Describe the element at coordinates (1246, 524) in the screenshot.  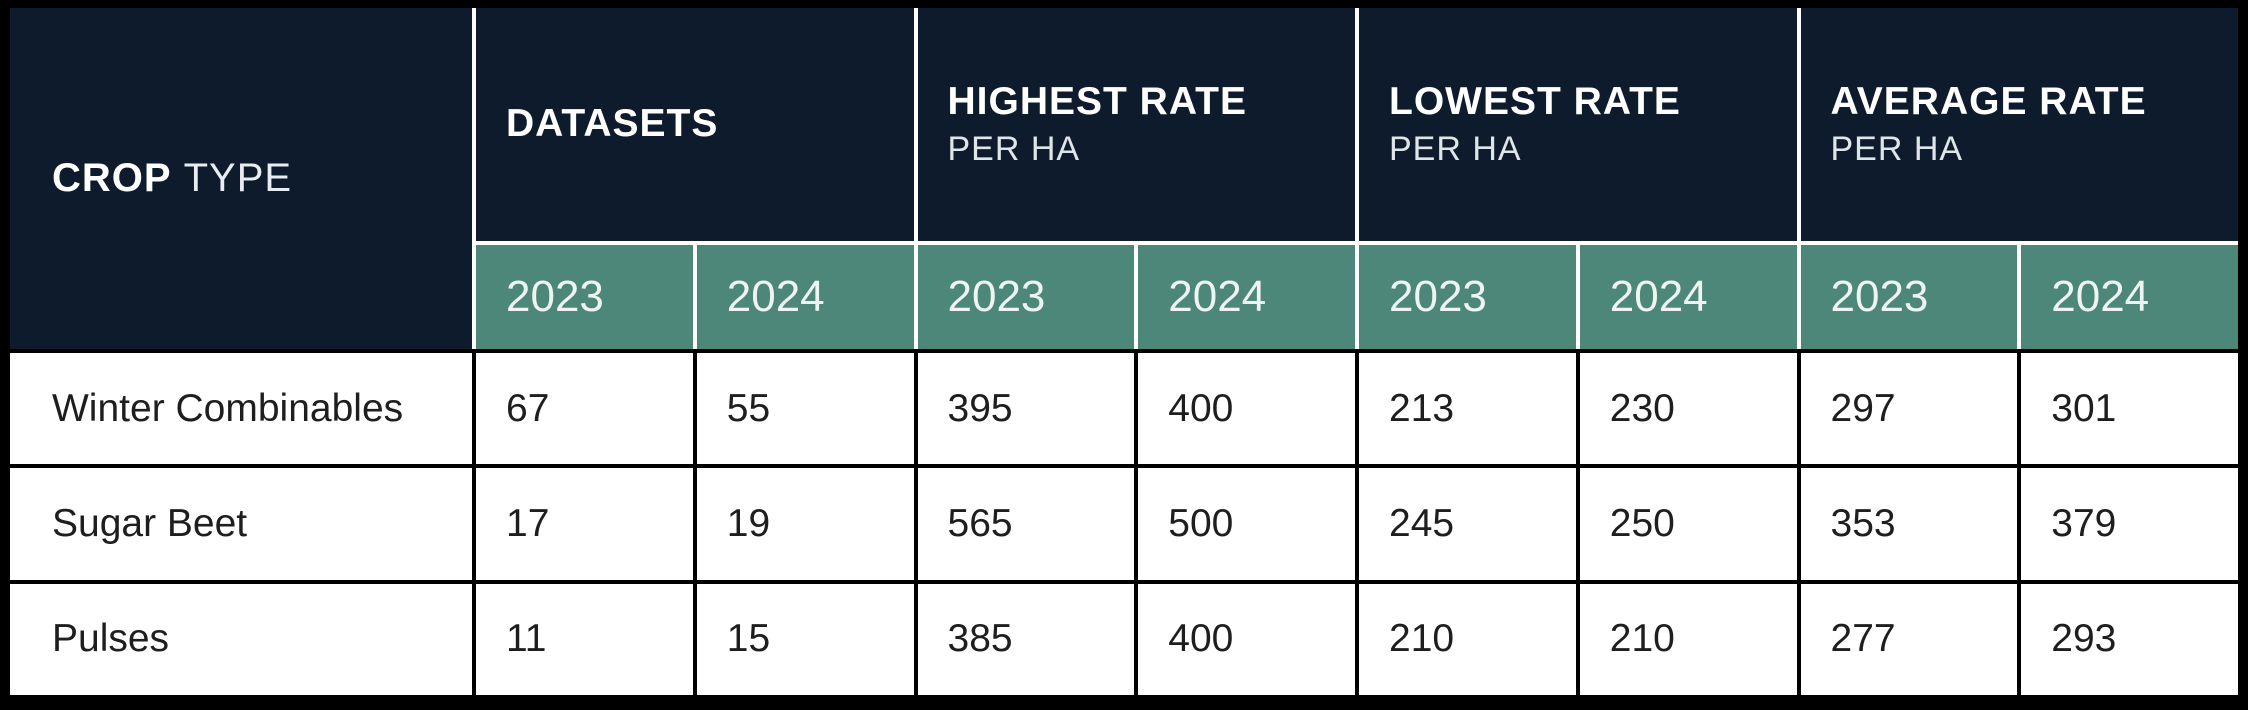
I see `value-cell: 500` at that location.